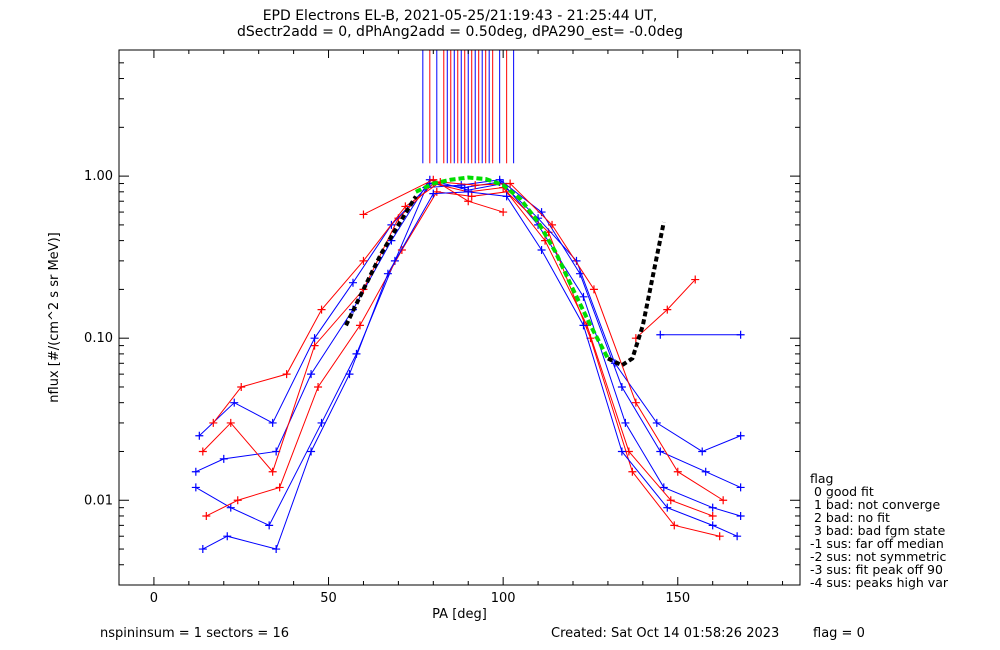 Image resolution: width=1000 pixels, height=650 pixels. Describe the element at coordinates (822, 478) in the screenshot. I see `legend-title: flag` at that location.